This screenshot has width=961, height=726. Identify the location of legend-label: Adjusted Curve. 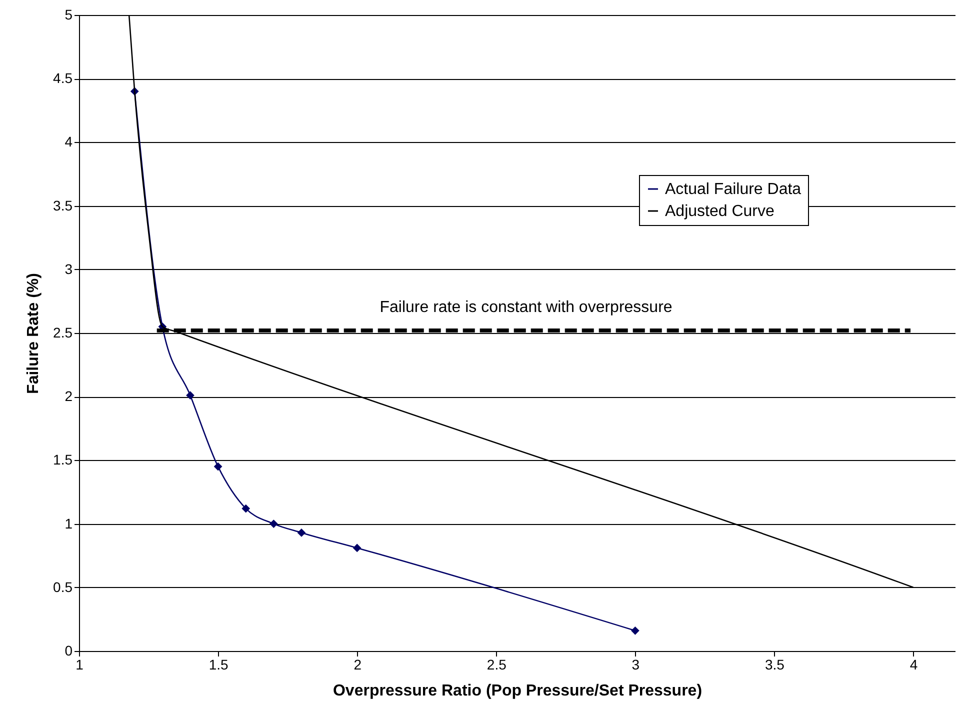
(719, 211).